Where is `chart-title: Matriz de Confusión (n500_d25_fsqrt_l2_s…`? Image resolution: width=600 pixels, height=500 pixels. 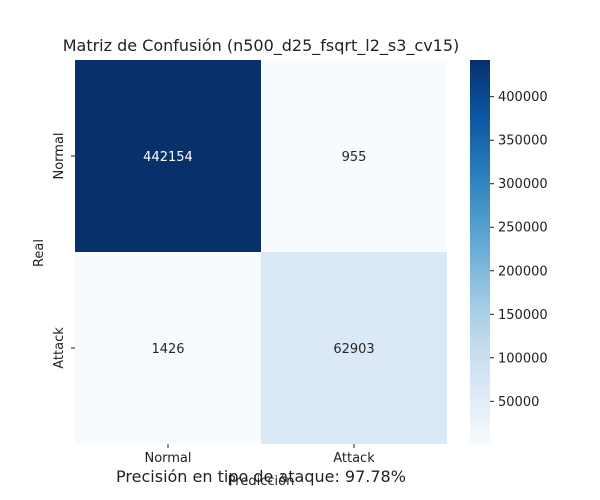
chart-title: Matriz de Confusión (n500_d25_fsqrt_l2_s… is located at coordinates (261, 46).